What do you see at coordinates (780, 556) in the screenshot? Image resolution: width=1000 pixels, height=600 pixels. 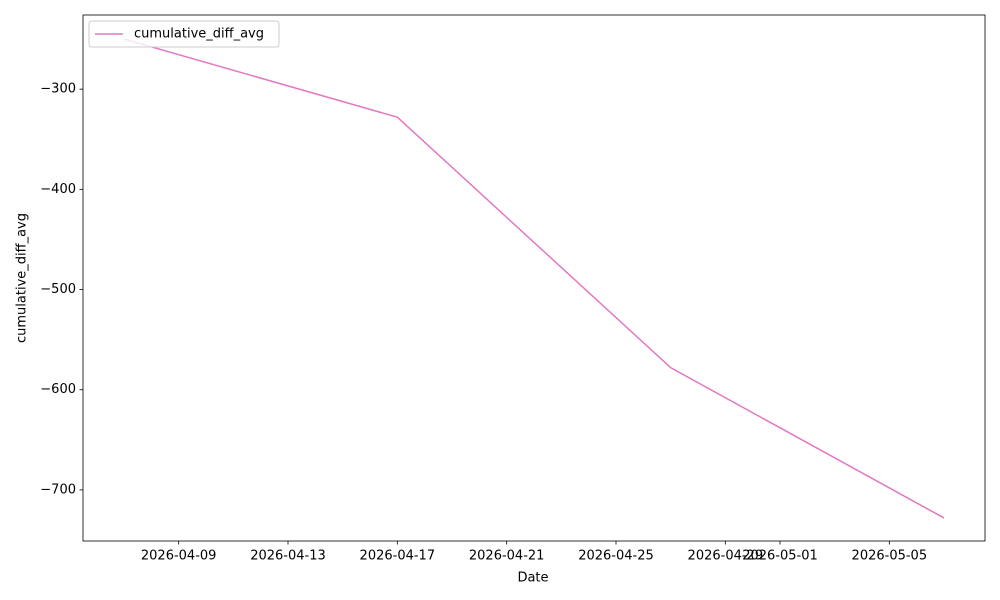 I see `x-tick-label: 2026-05-01` at bounding box center [780, 556].